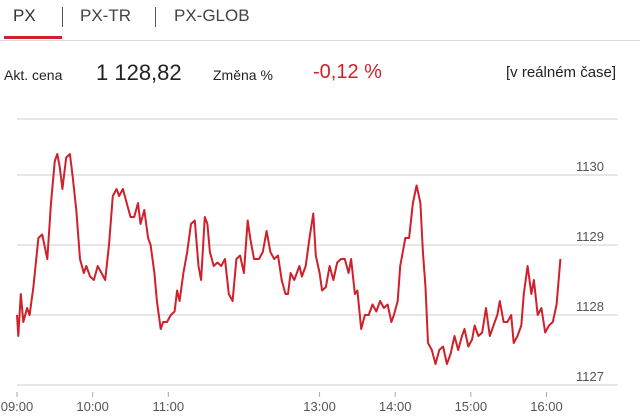  Describe the element at coordinates (320, 20) in the screenshot. I see `index-tabs: PX PX-TR PX-GLOB` at that location.